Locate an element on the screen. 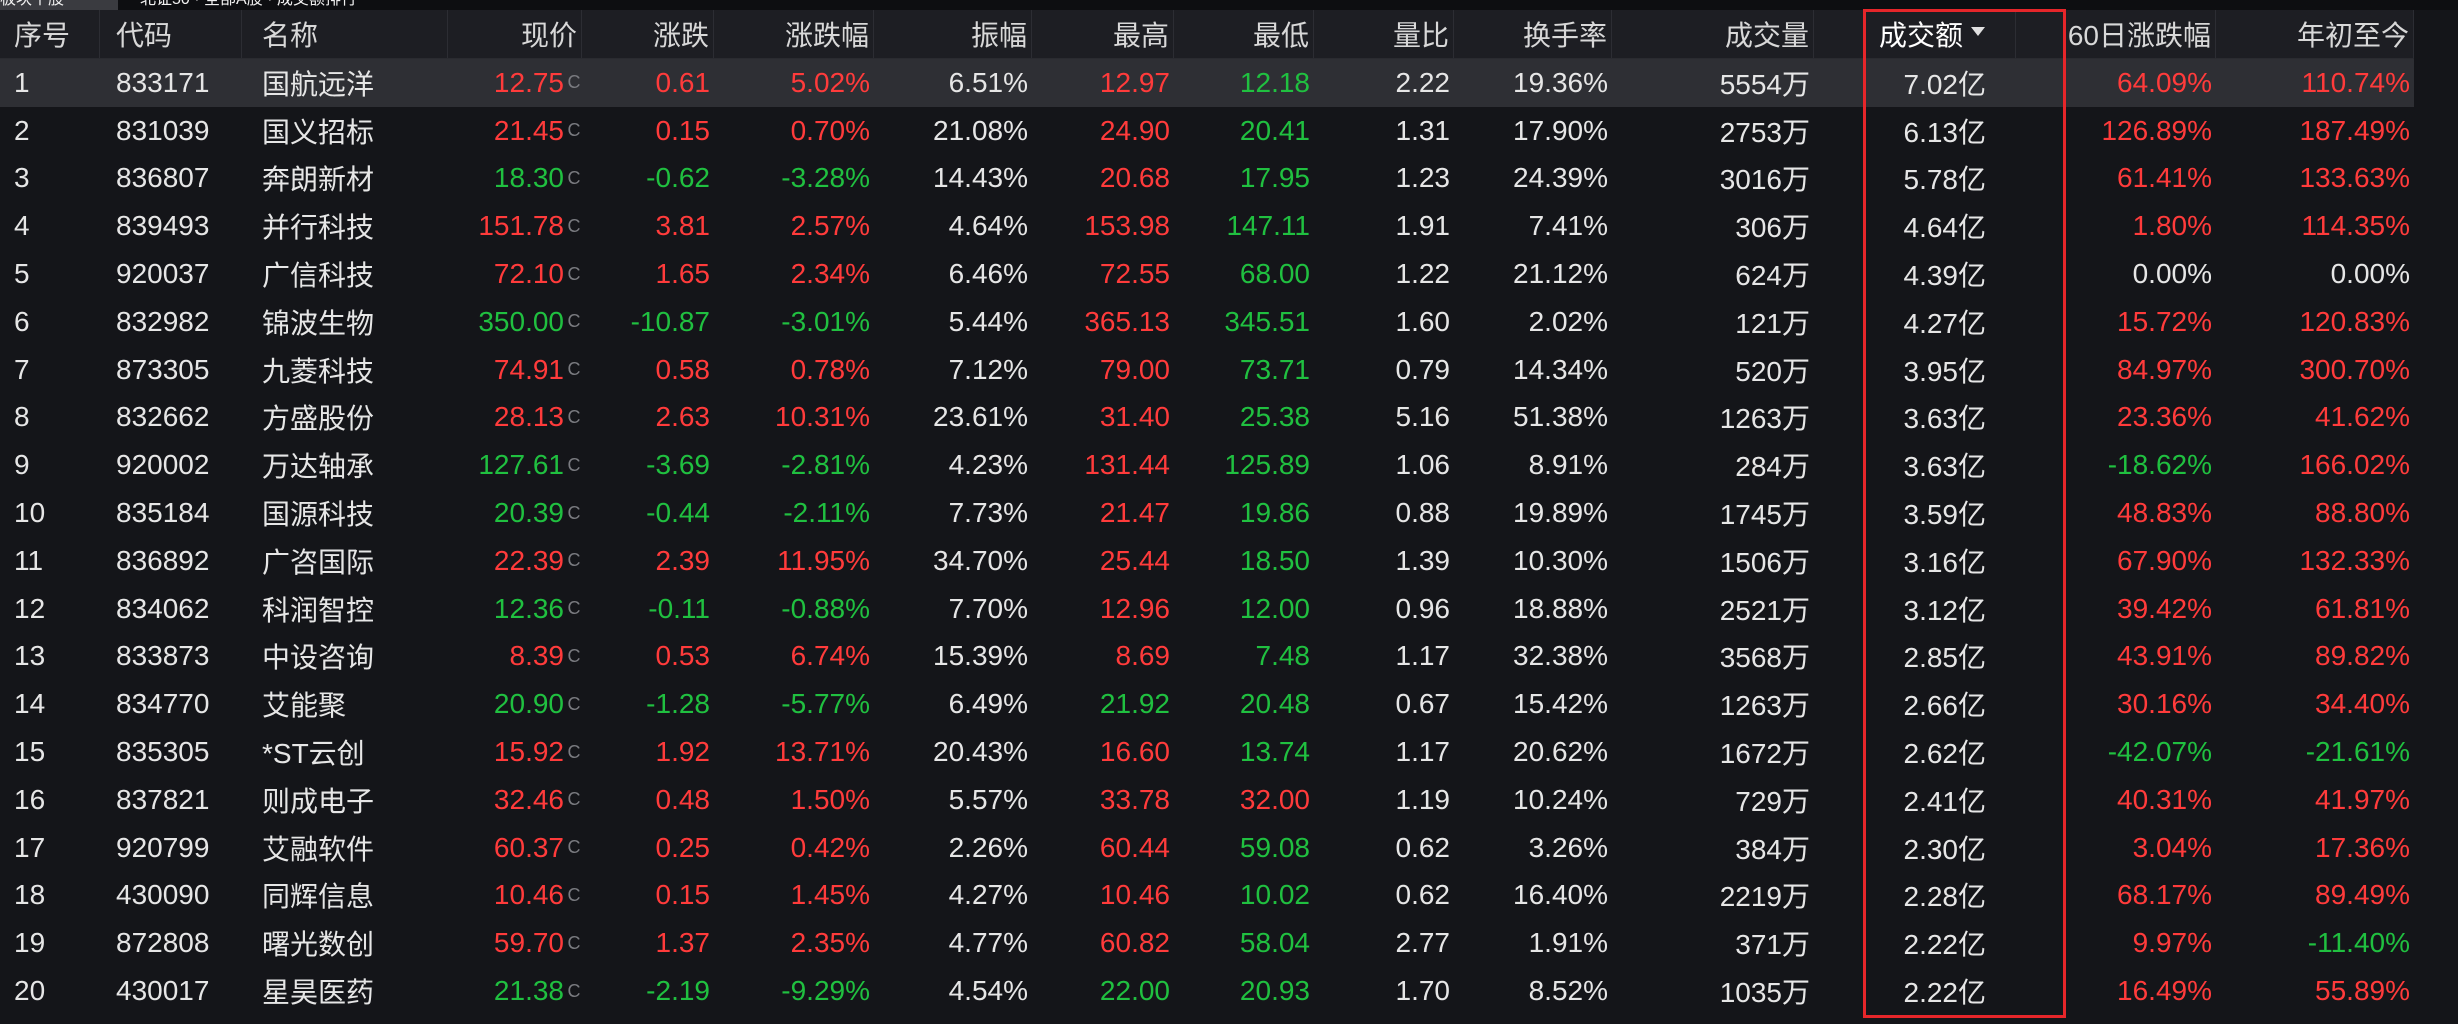 The image size is (2458, 1024). cell-low: 19.86 is located at coordinates (1274, 513).